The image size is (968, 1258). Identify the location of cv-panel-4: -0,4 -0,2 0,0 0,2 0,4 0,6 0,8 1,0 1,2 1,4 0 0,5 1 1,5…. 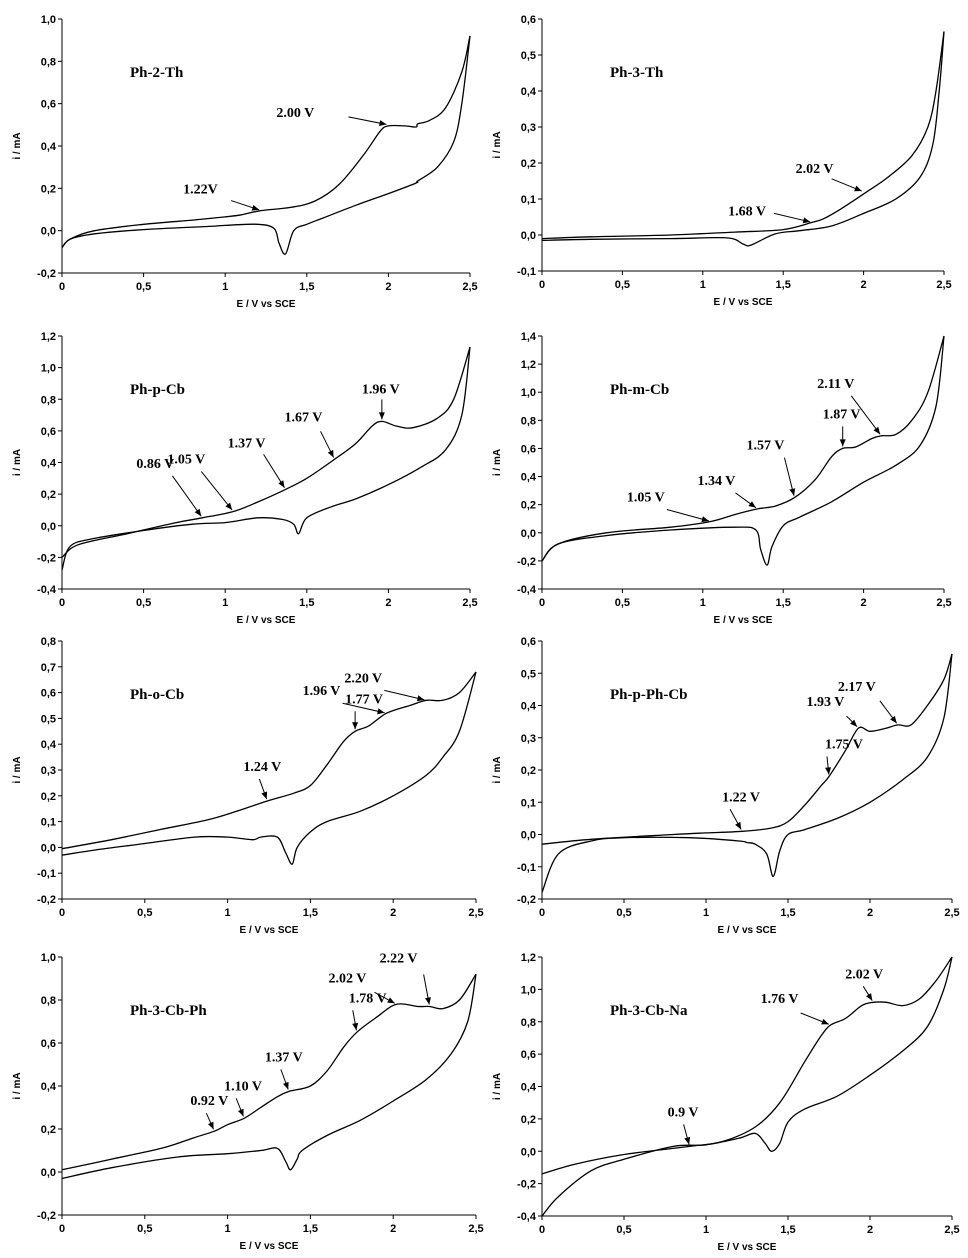
(722, 478).